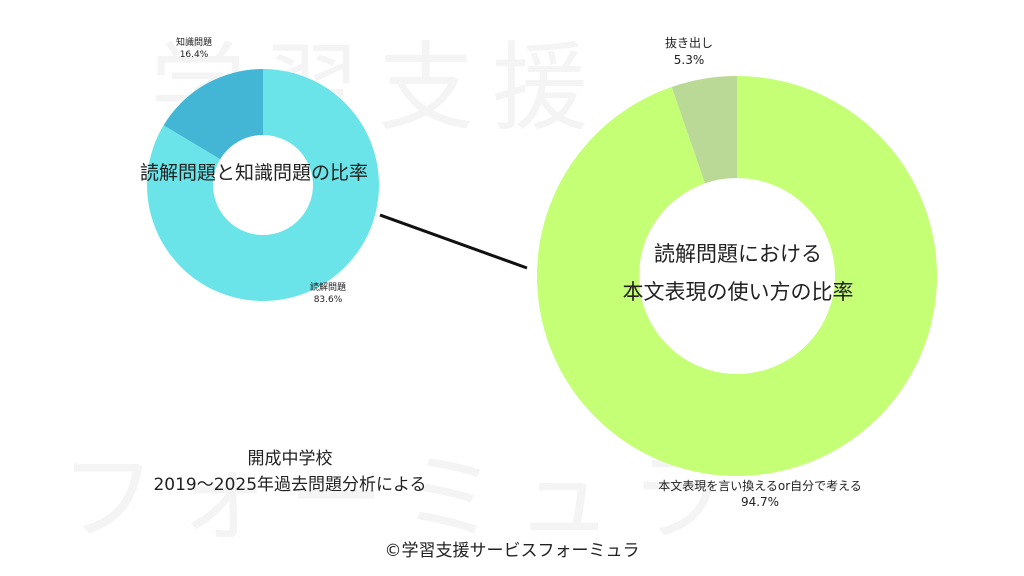 The image size is (1024, 576). I want to click on slice-value: 16.4%, so click(194, 55).